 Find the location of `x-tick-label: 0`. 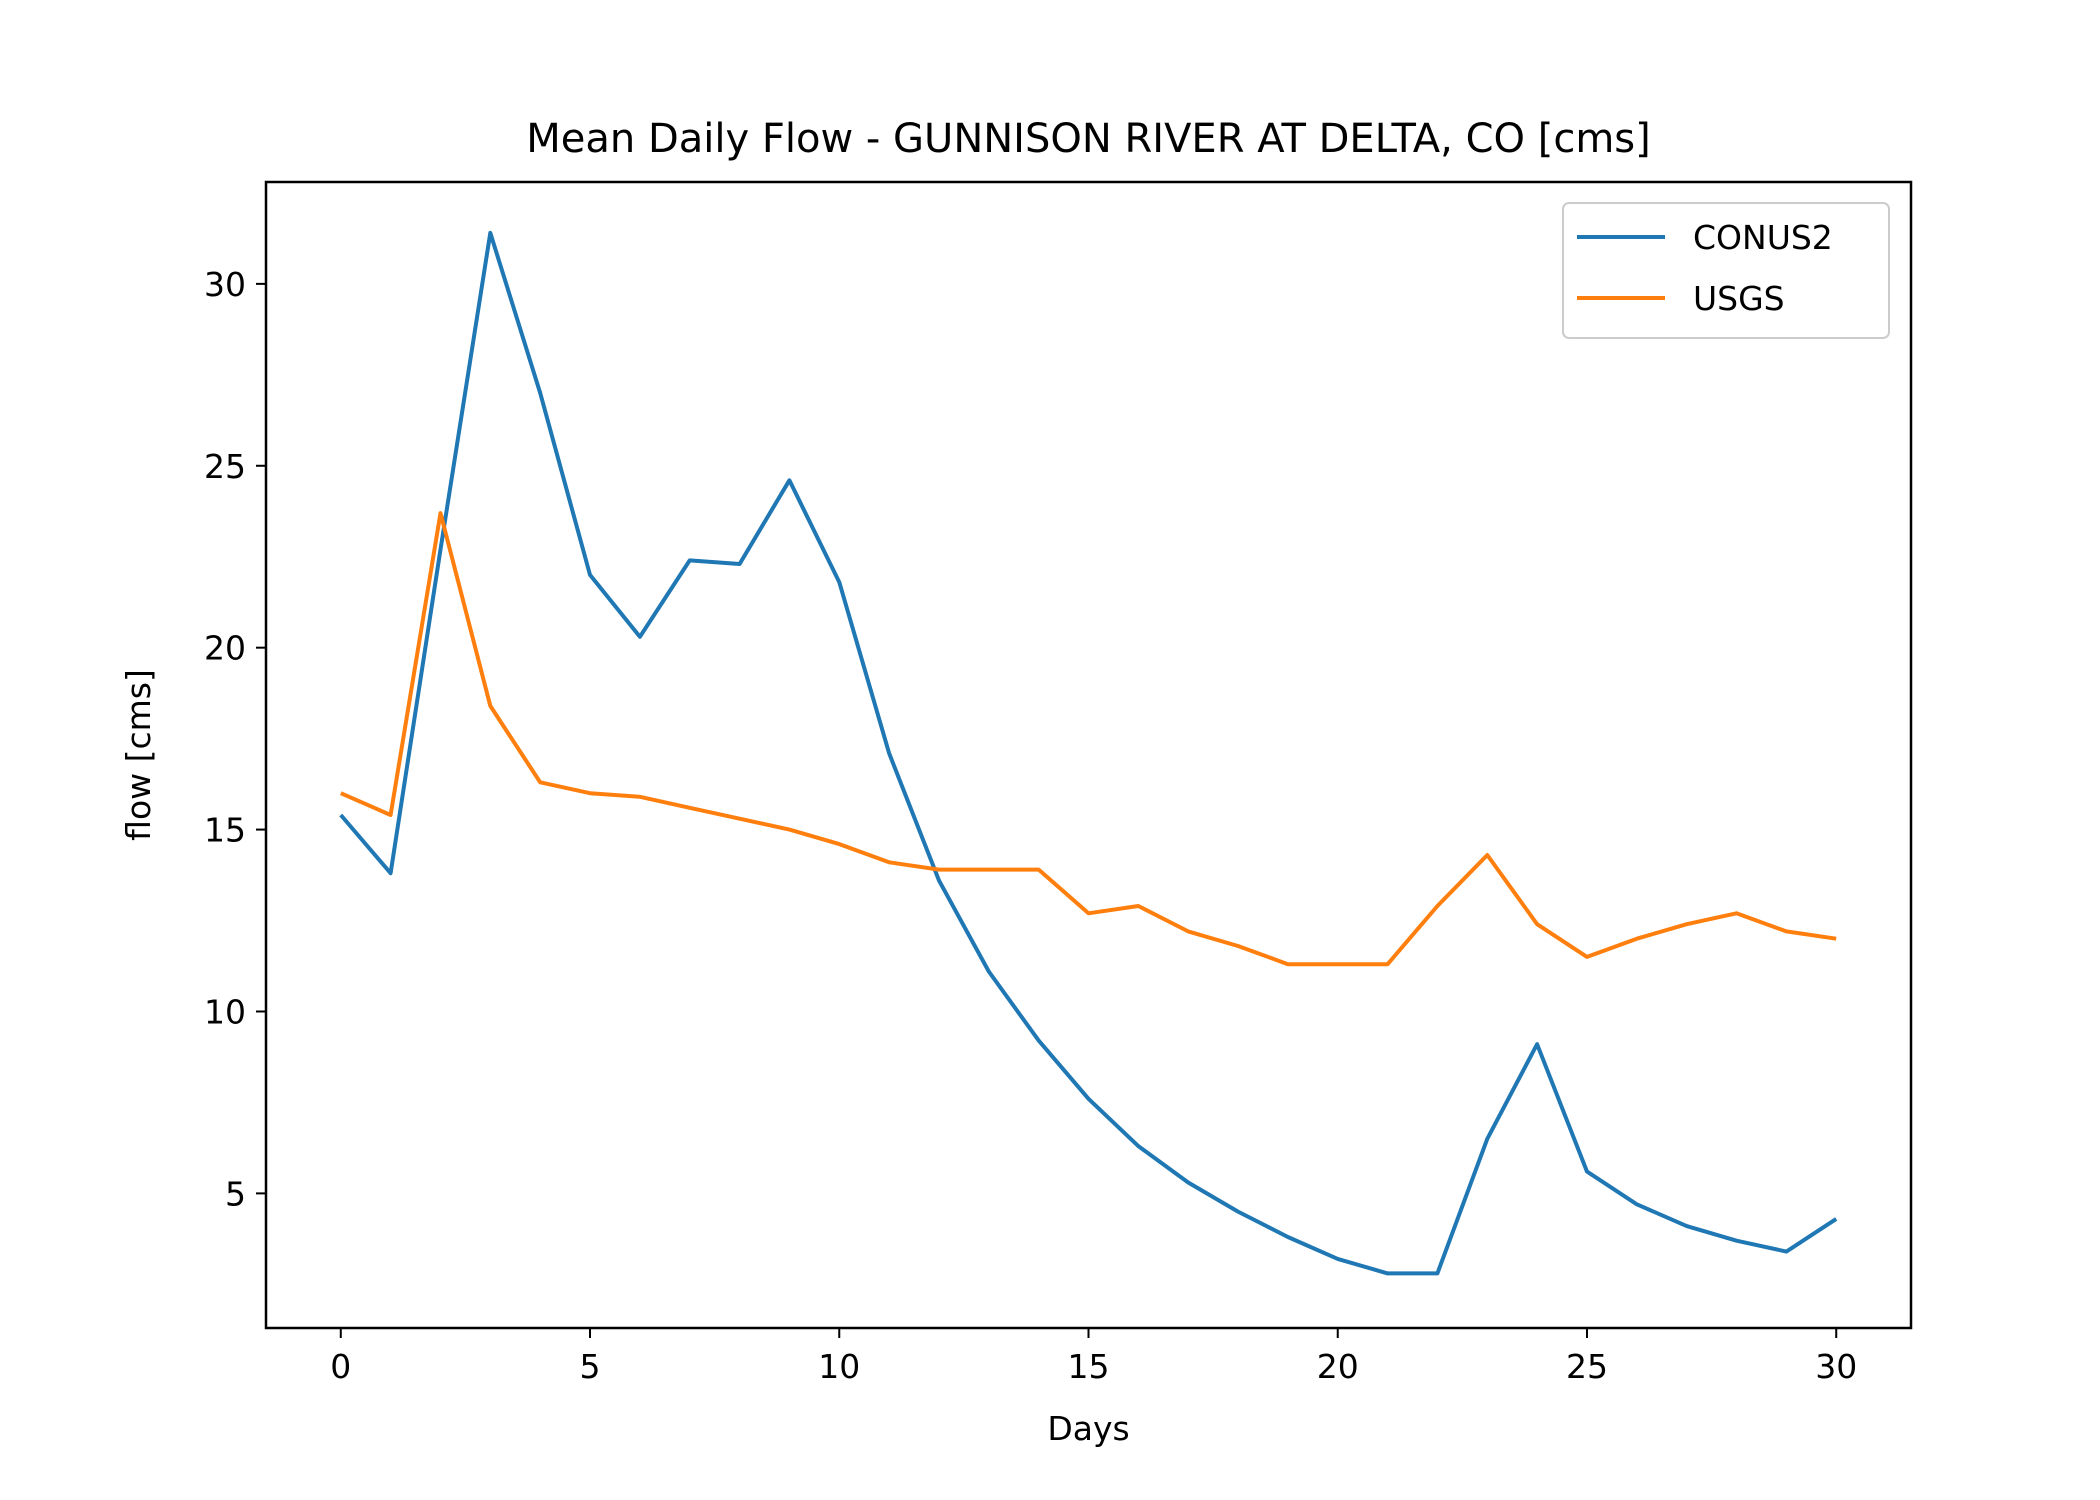

x-tick-label: 0 is located at coordinates (340, 1366).